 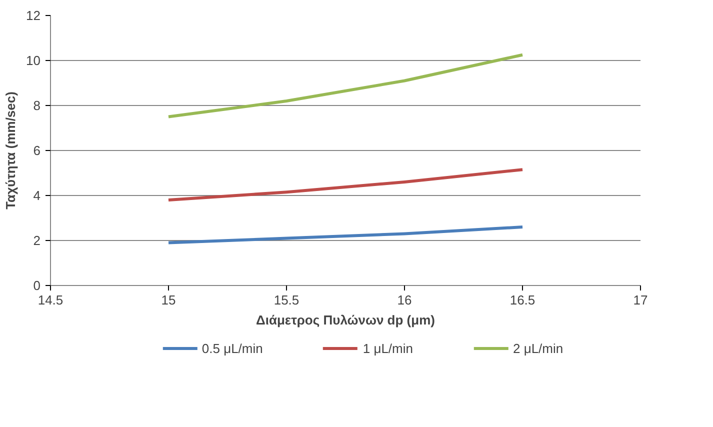 What do you see at coordinates (640, 300) in the screenshot?
I see `x-tick-label: 17` at bounding box center [640, 300].